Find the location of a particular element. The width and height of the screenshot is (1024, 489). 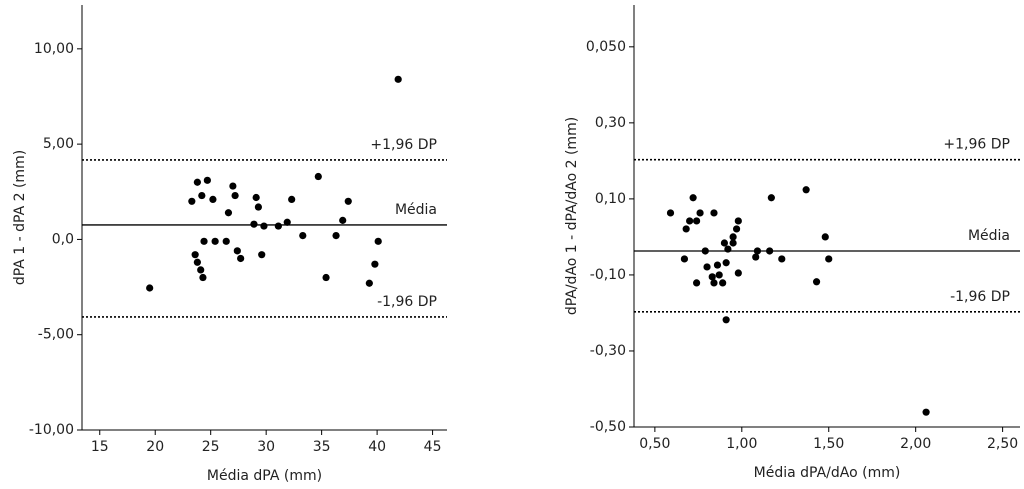

x-tick-label: 2,00 is located at coordinates (915, 444).